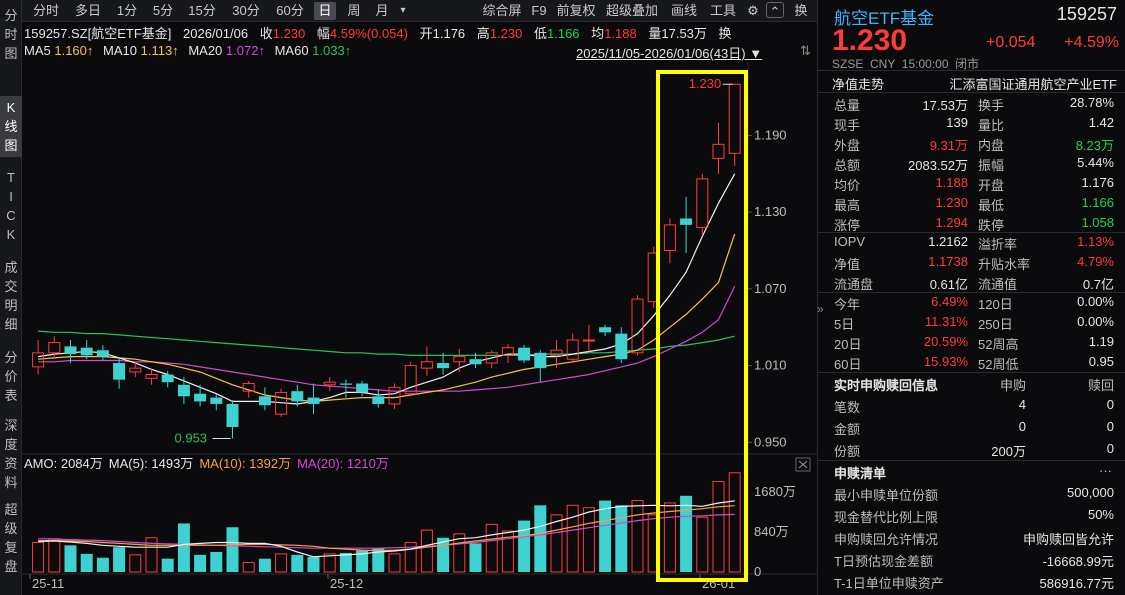  Describe the element at coordinates (11, 34) in the screenshot. I see `view-tab-0: 分时图` at that location.